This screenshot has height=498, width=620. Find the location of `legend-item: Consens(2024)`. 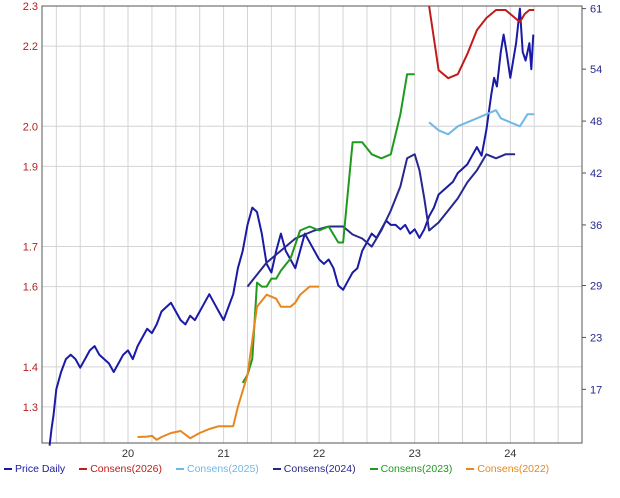

legend-item: Consens(2024) is located at coordinates (314, 469).